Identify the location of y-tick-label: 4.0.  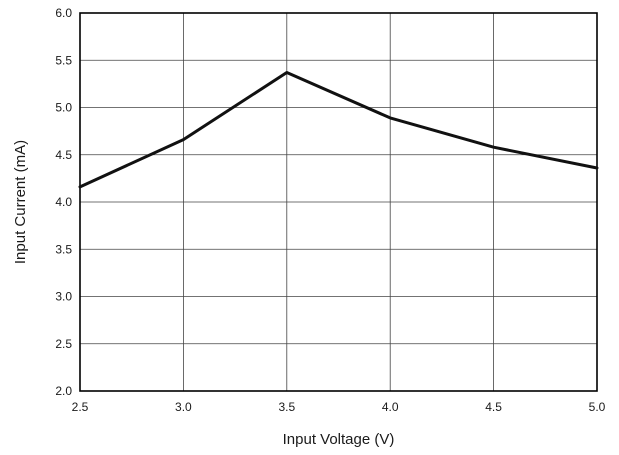
(63, 202).